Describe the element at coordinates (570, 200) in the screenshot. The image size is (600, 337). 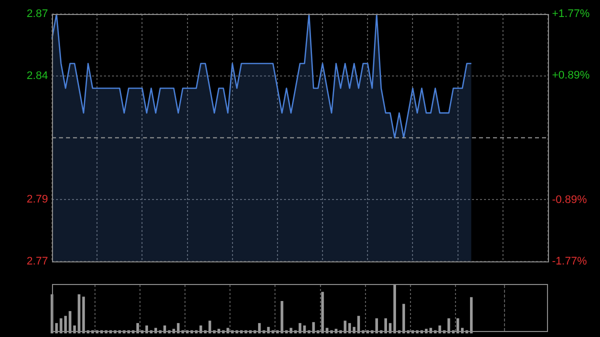
I see `y2-tick-label: -0.89%` at that location.